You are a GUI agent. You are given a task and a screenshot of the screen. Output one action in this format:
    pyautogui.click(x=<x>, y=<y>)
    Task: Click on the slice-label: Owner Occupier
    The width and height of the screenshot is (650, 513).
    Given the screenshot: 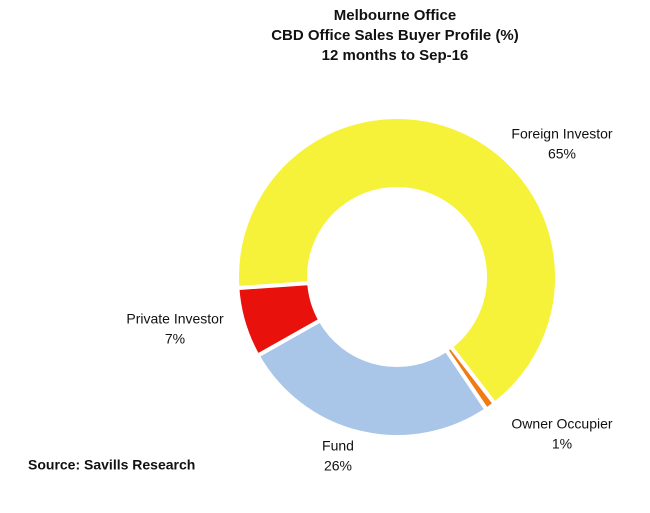 What is the action you would take?
    pyautogui.click(x=561, y=424)
    